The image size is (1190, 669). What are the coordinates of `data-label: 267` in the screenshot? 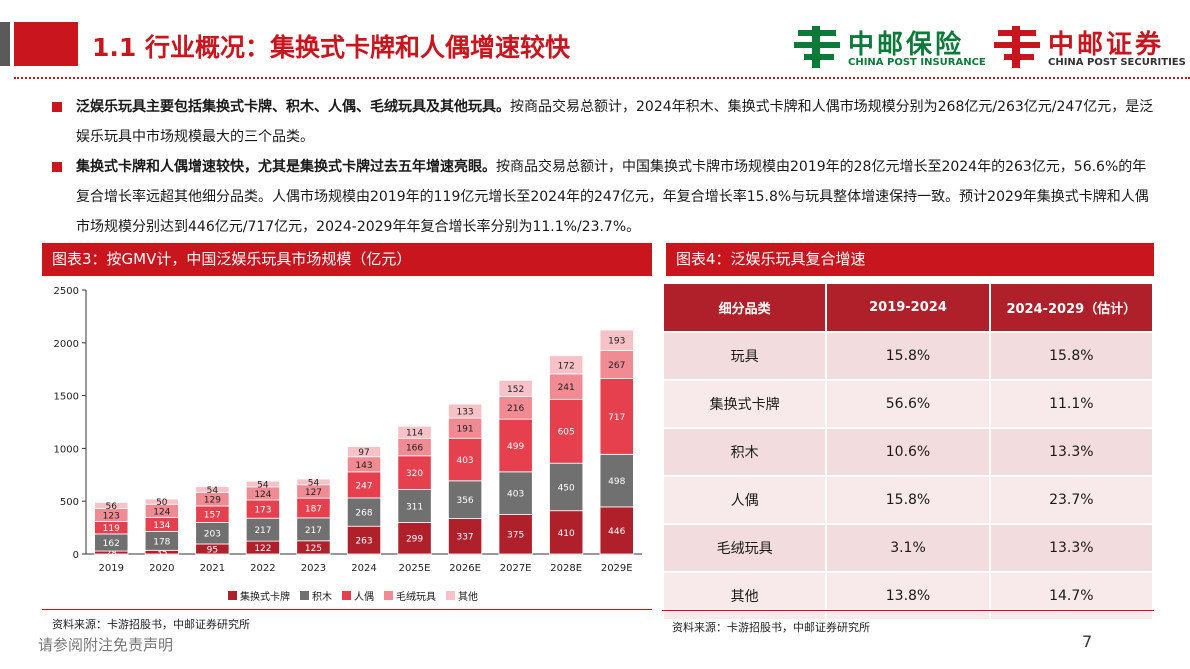 It's located at (616, 366).